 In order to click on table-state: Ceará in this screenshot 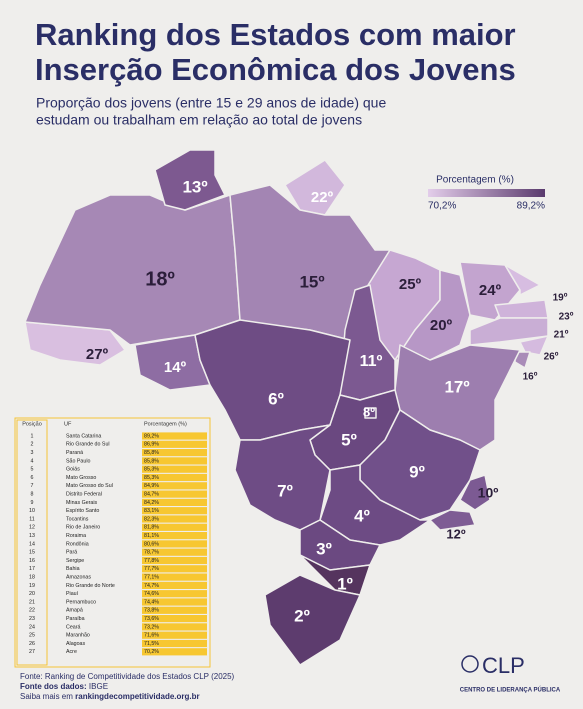, I will do `click(73, 627)`.